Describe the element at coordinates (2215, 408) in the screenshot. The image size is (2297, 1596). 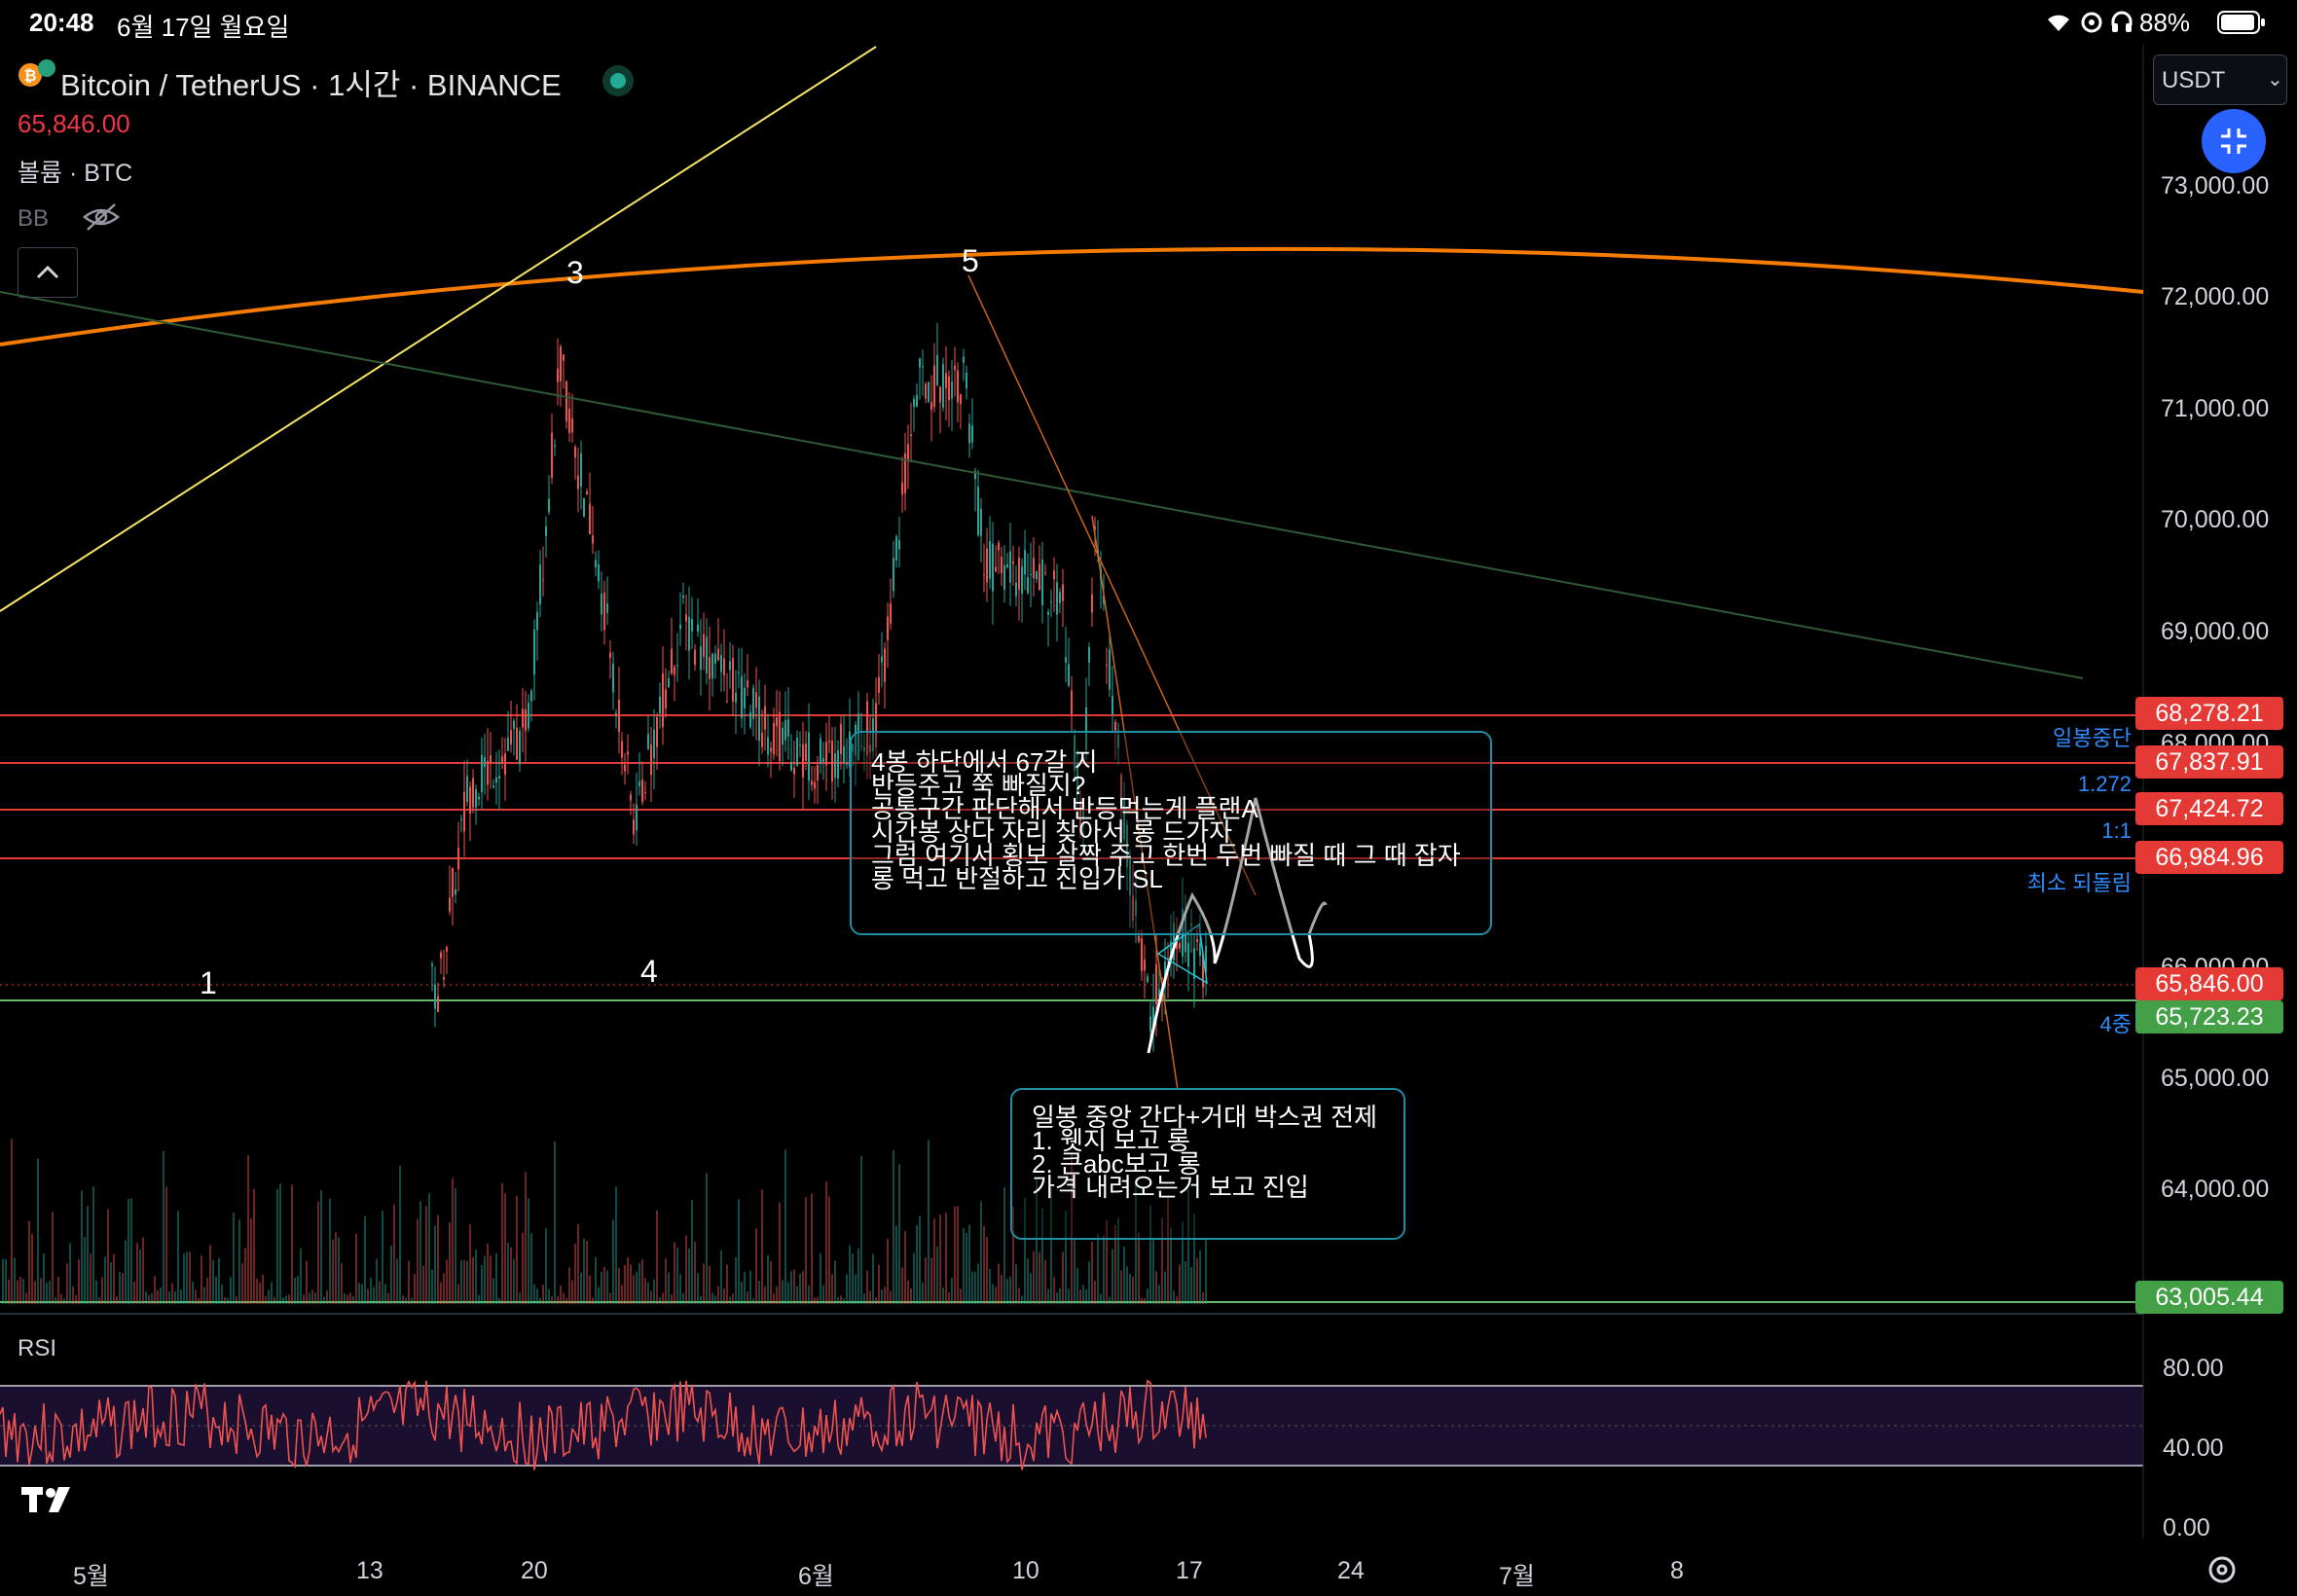
I see `price-axis-label: 71,000.00` at that location.